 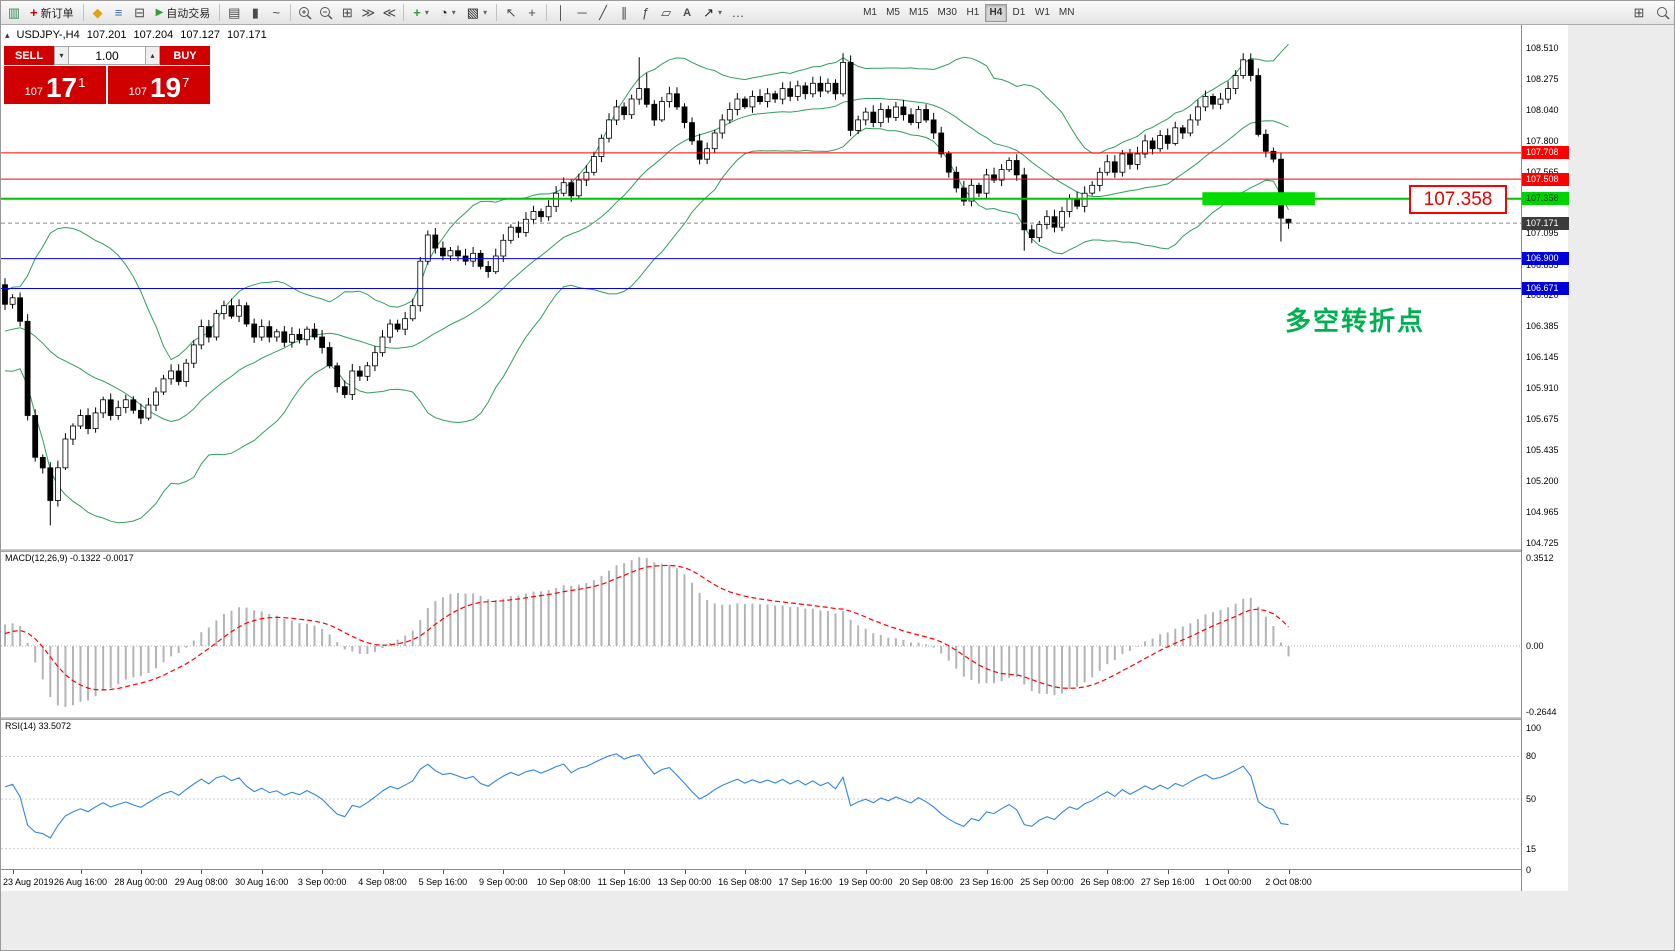 I want to click on auto-scroll-icon: ≫, so click(x=368, y=12).